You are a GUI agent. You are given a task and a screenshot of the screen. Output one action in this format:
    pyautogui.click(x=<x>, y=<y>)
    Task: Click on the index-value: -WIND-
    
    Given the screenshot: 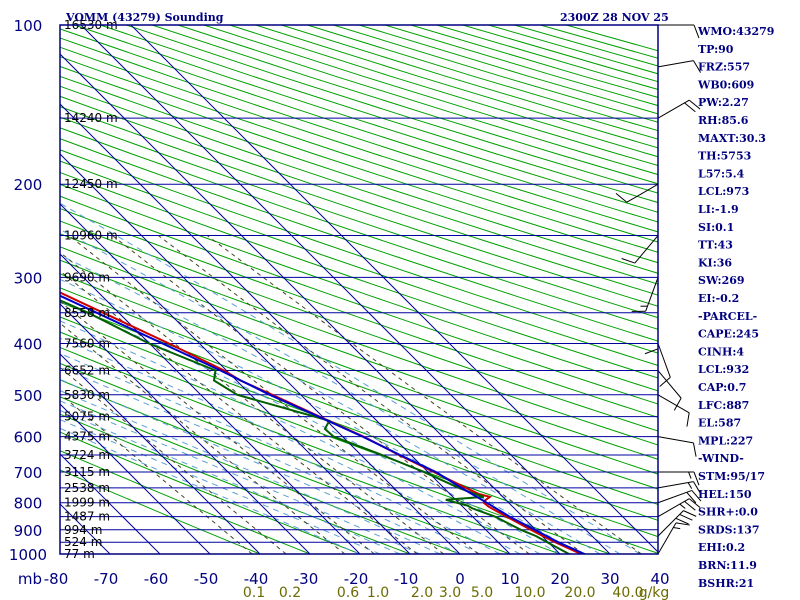 What is the action you would take?
    pyautogui.click(x=721, y=458)
    